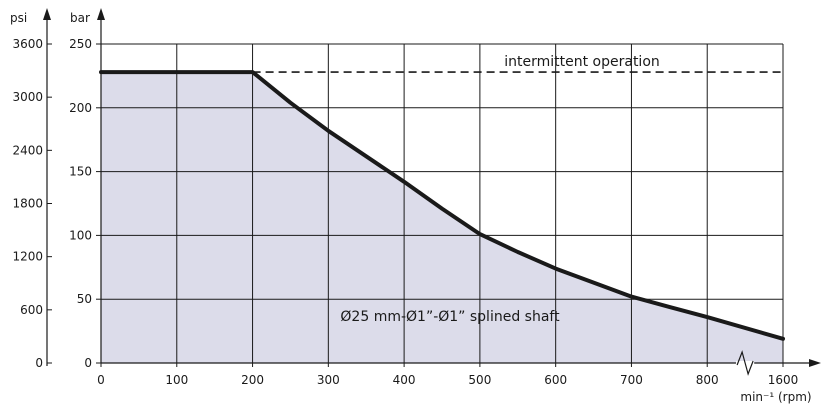 This screenshot has width=824, height=406. Describe the element at coordinates (101, 14) in the screenshot. I see `bar-axis-arrow` at that location.